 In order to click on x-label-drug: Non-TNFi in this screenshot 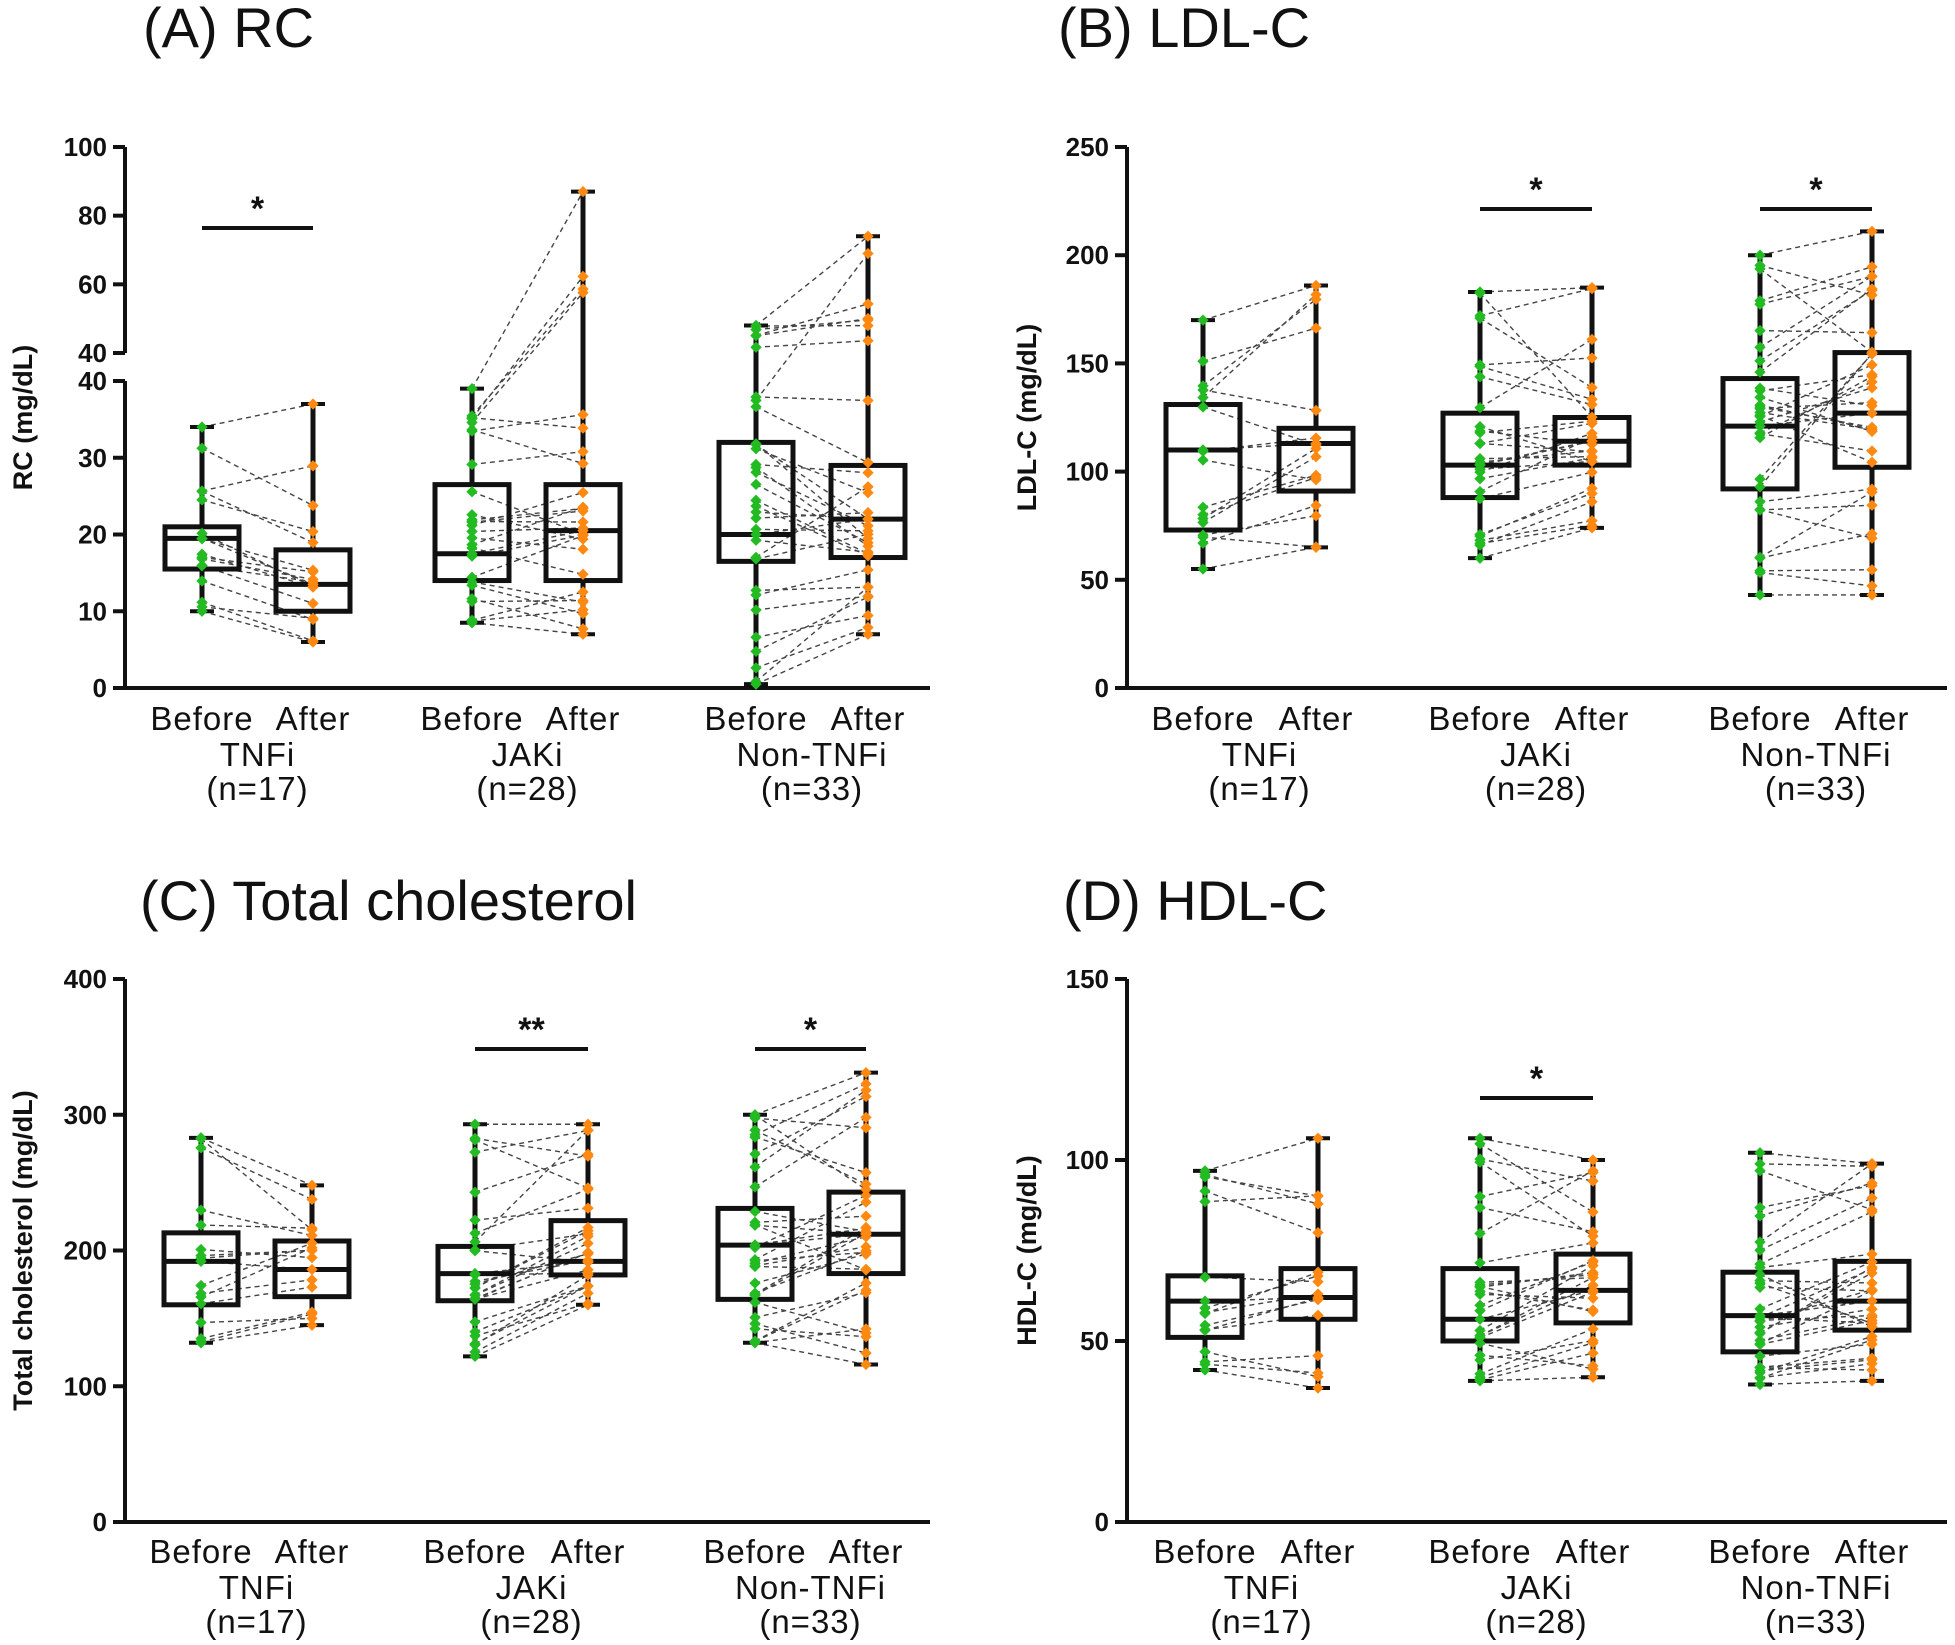, I will do `click(1815, 1587)`.